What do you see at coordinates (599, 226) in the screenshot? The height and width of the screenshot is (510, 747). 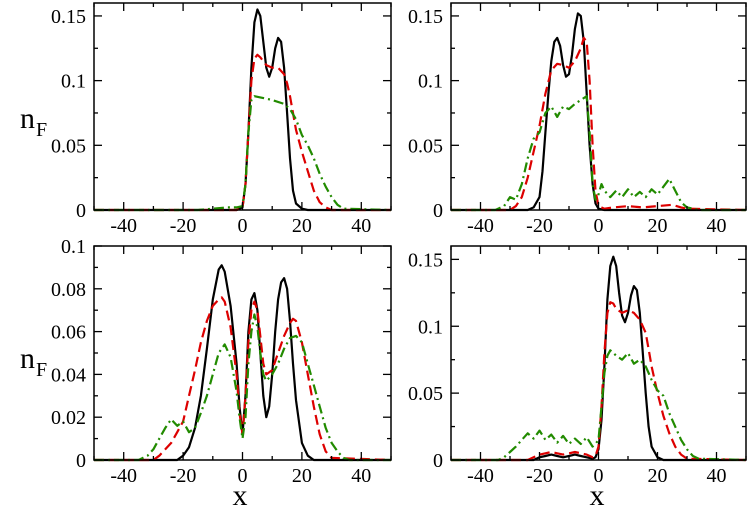 I see `x-tick-label-top-right: 0` at bounding box center [599, 226].